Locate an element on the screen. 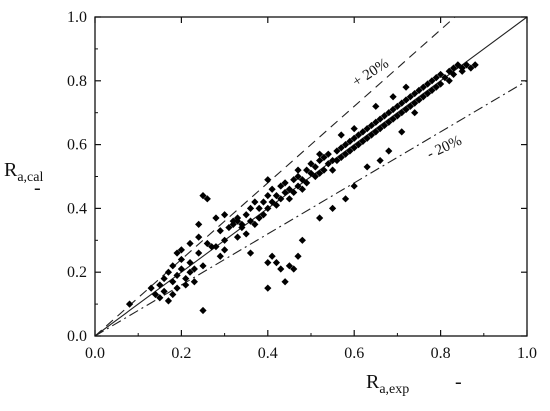 This screenshot has width=550, height=411. x-axis-unit: - is located at coordinates (458, 382).